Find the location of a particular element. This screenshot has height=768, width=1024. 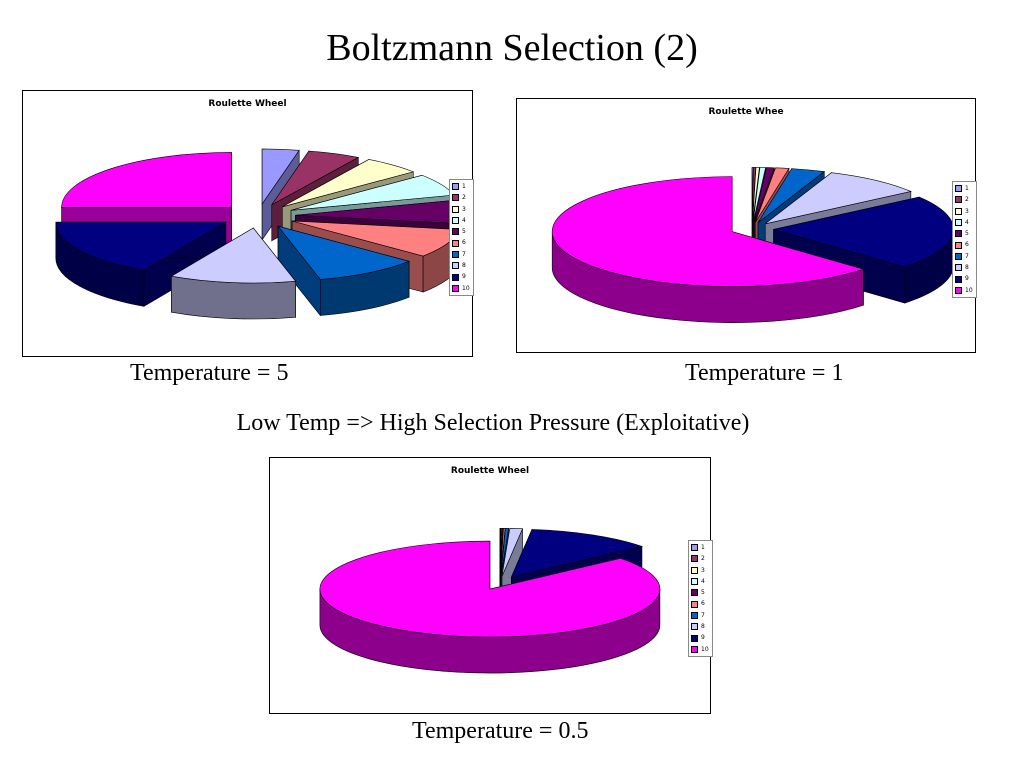

chart-temperature-1: Roulette Whee 1 2 3 4 5 6 7 8 9 10 is located at coordinates (746, 225).